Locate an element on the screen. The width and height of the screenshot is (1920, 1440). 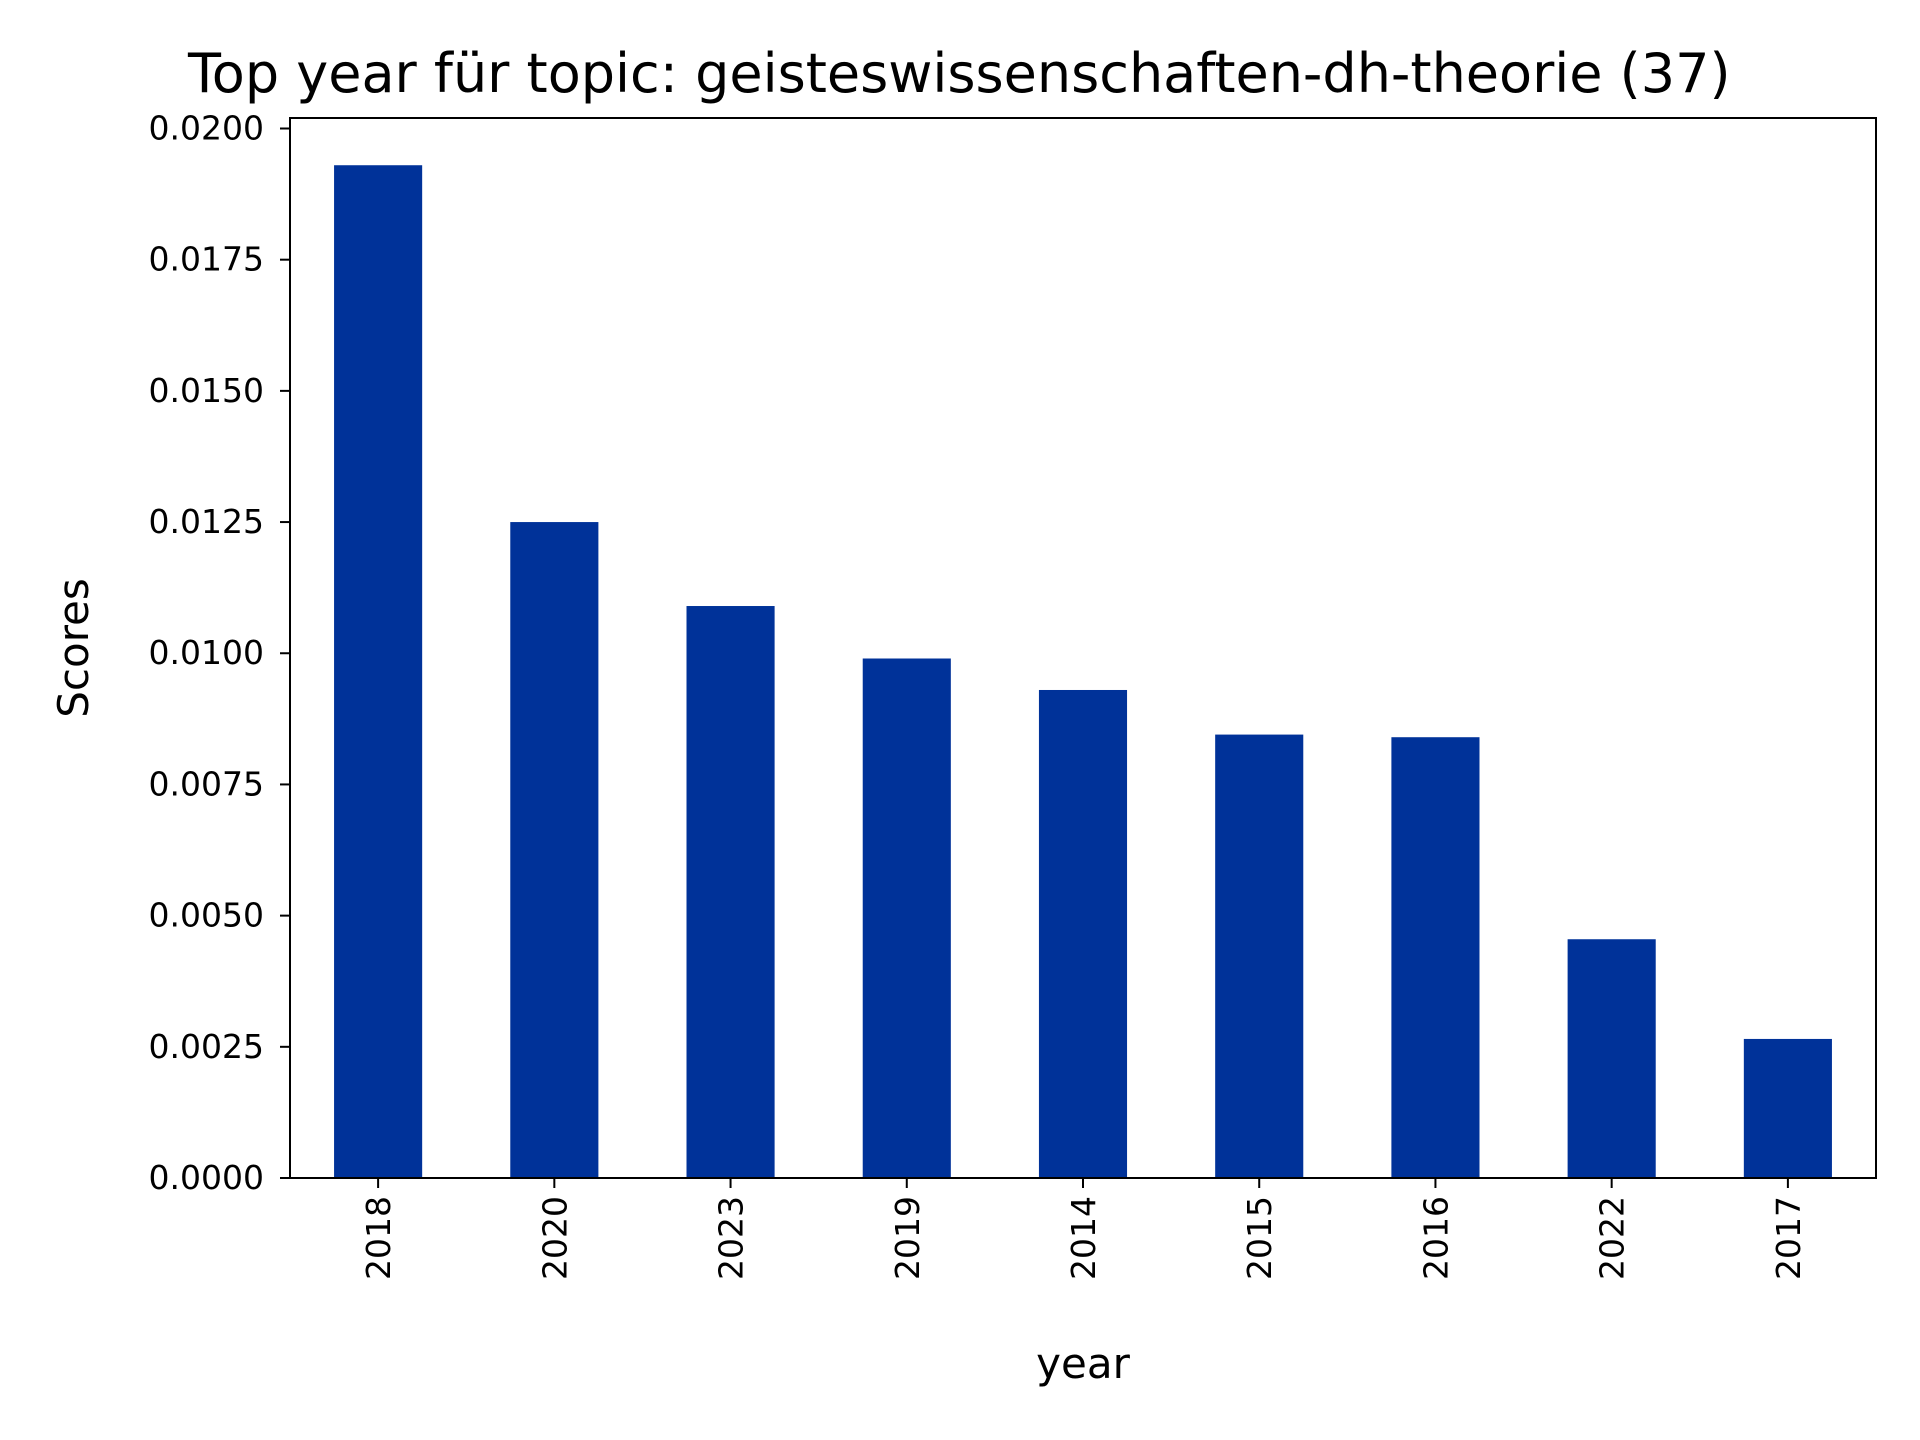
bar-2014 is located at coordinates (1083, 933).